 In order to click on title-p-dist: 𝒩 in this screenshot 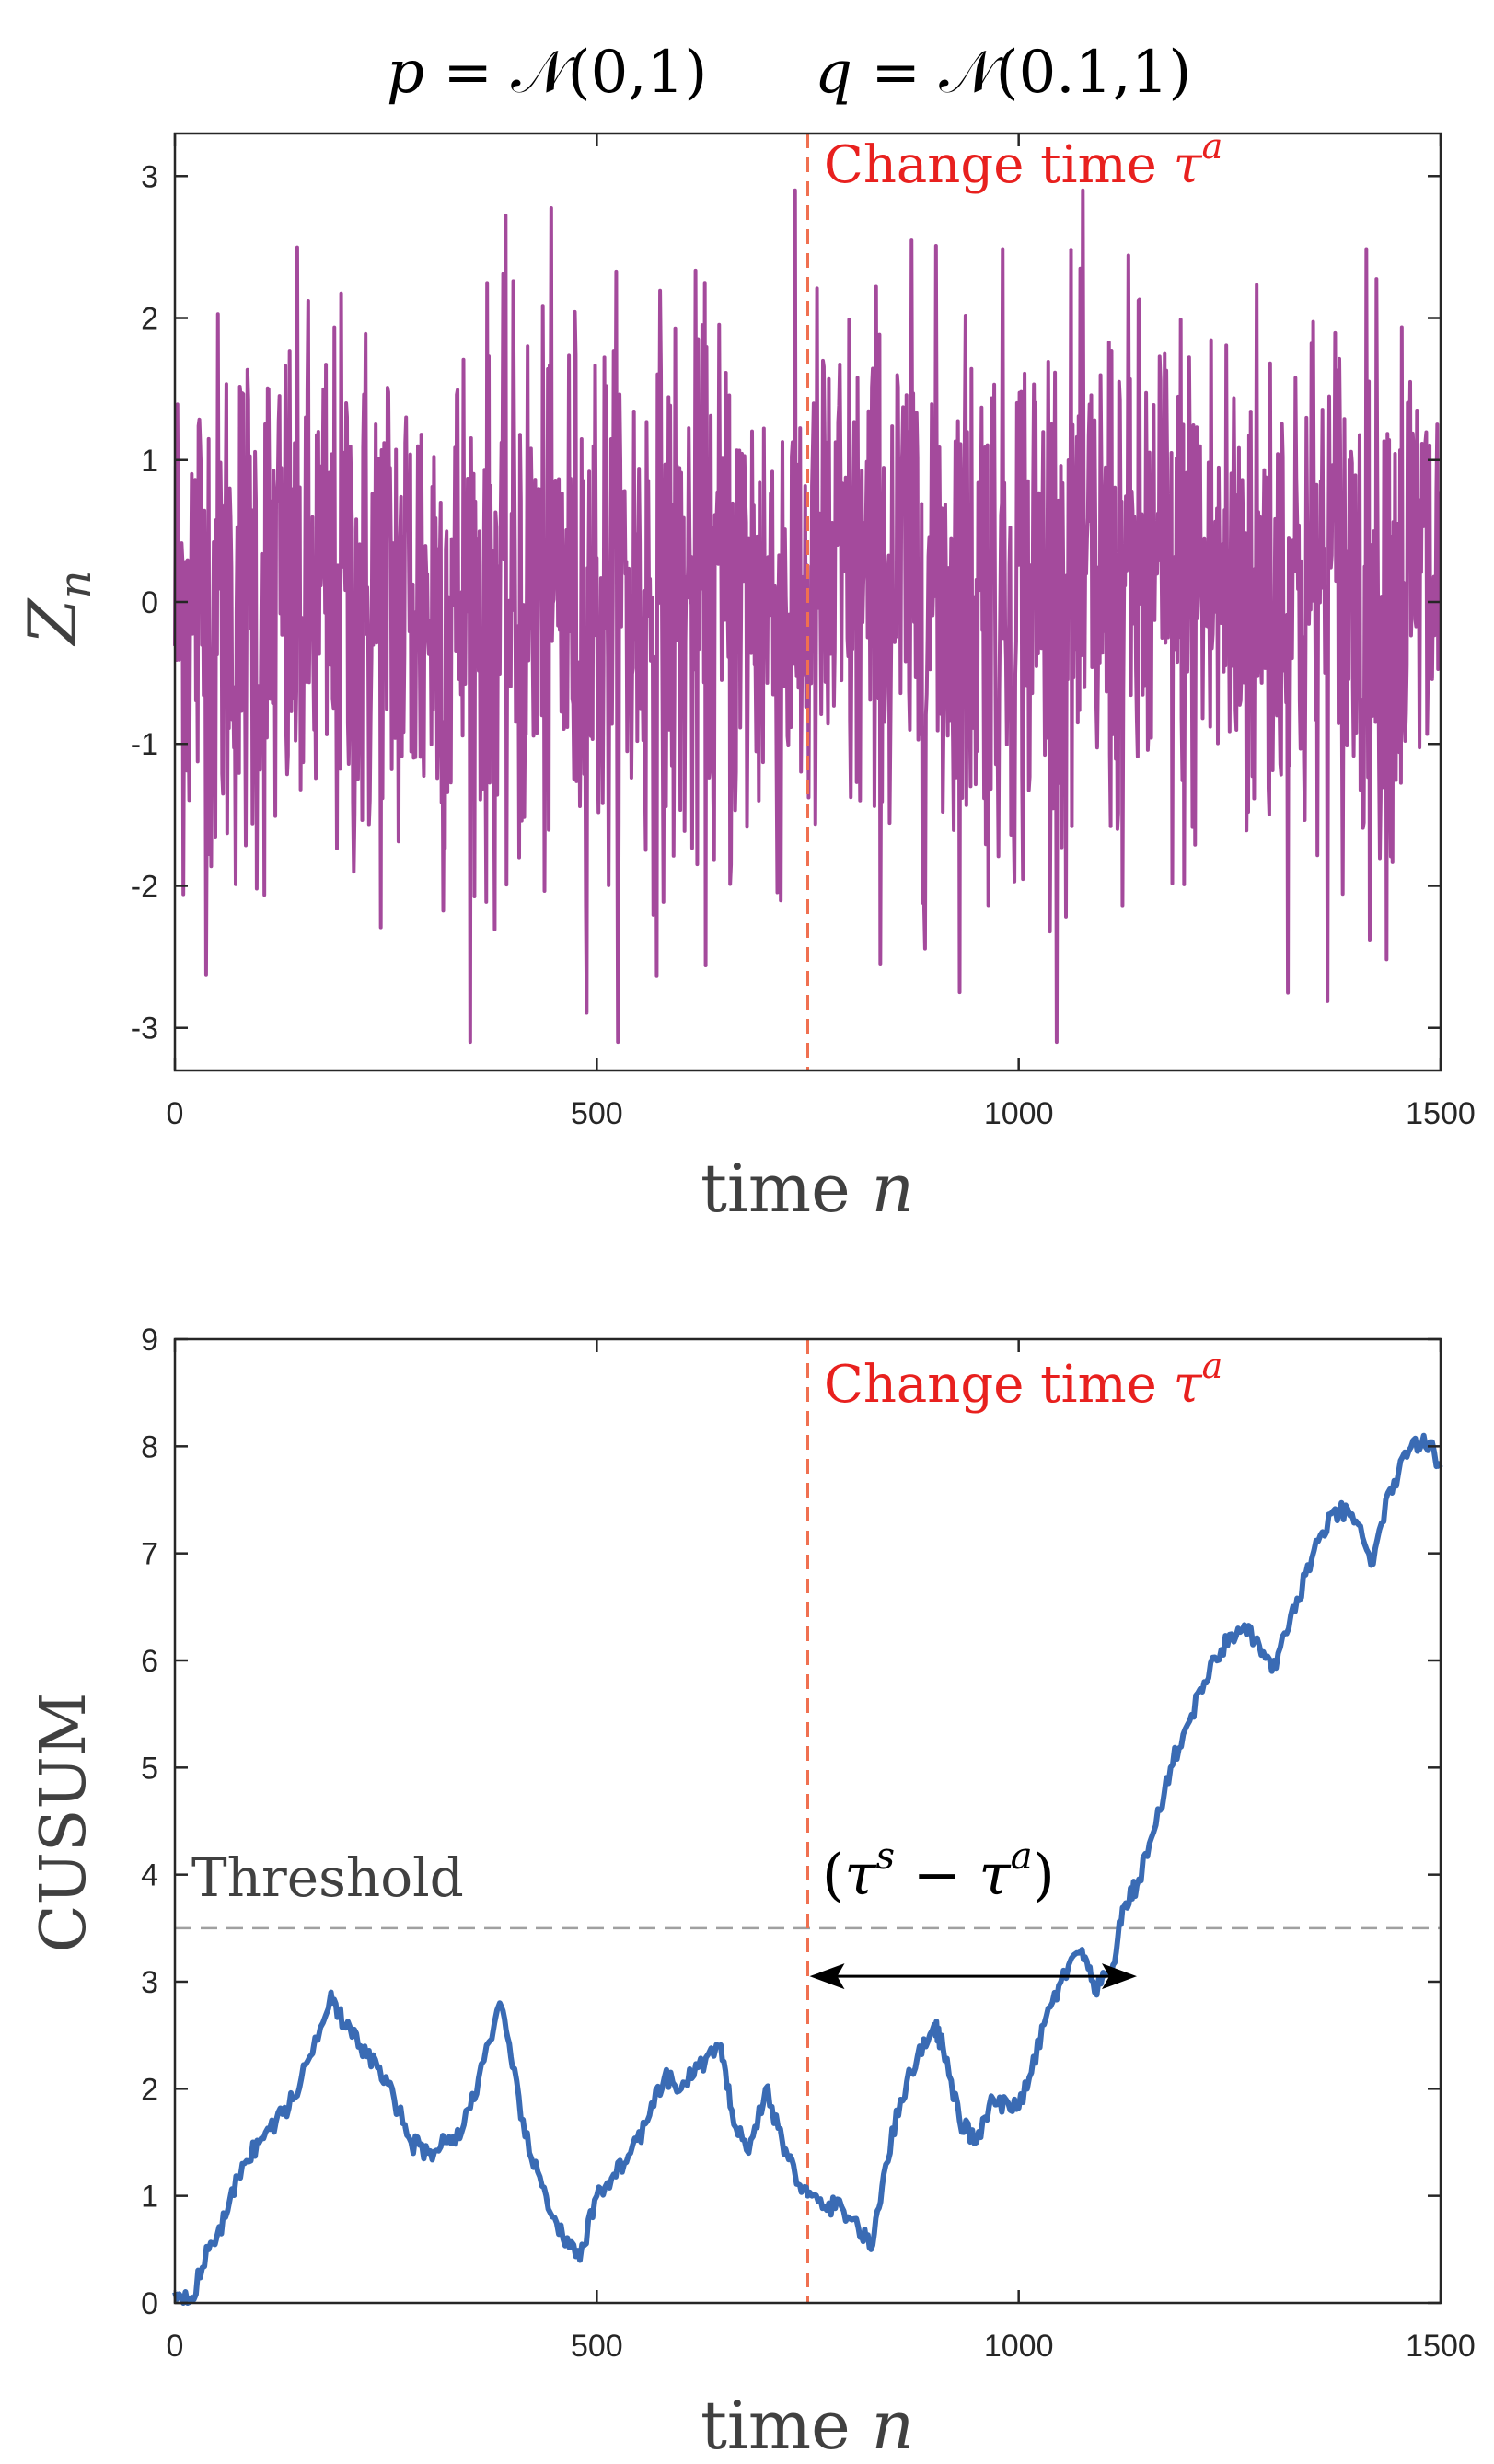, I will do `click(543, 73)`.